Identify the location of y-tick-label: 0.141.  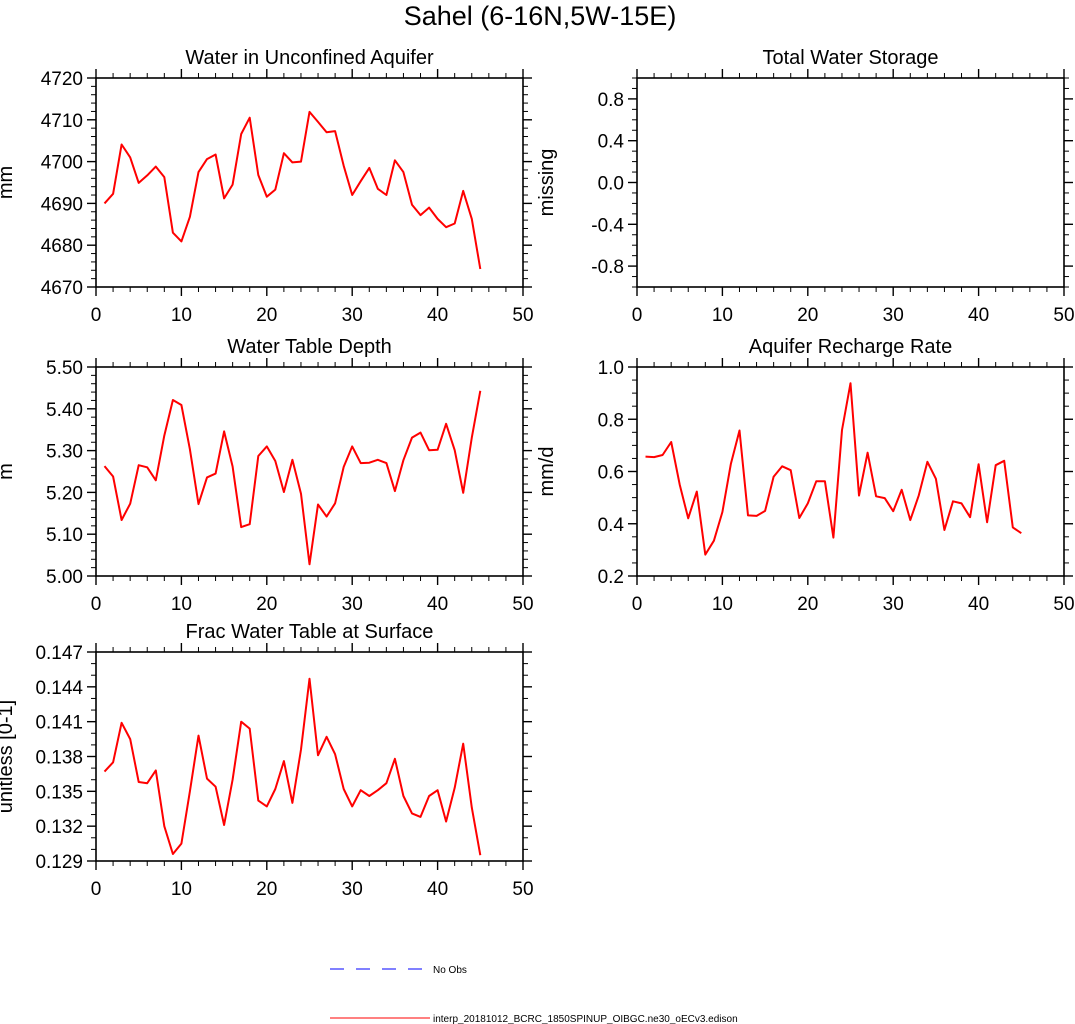
(59, 723).